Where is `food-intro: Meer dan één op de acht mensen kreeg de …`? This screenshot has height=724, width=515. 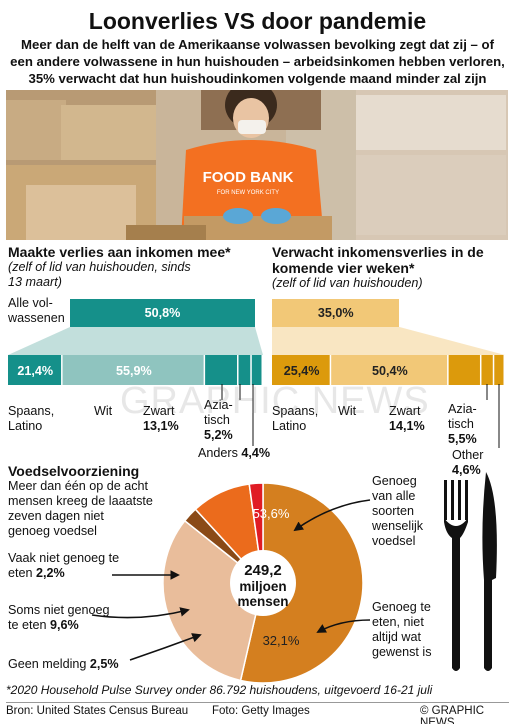 food-intro: Meer dan één op de acht mensen kreeg de … is located at coordinates (80, 509).